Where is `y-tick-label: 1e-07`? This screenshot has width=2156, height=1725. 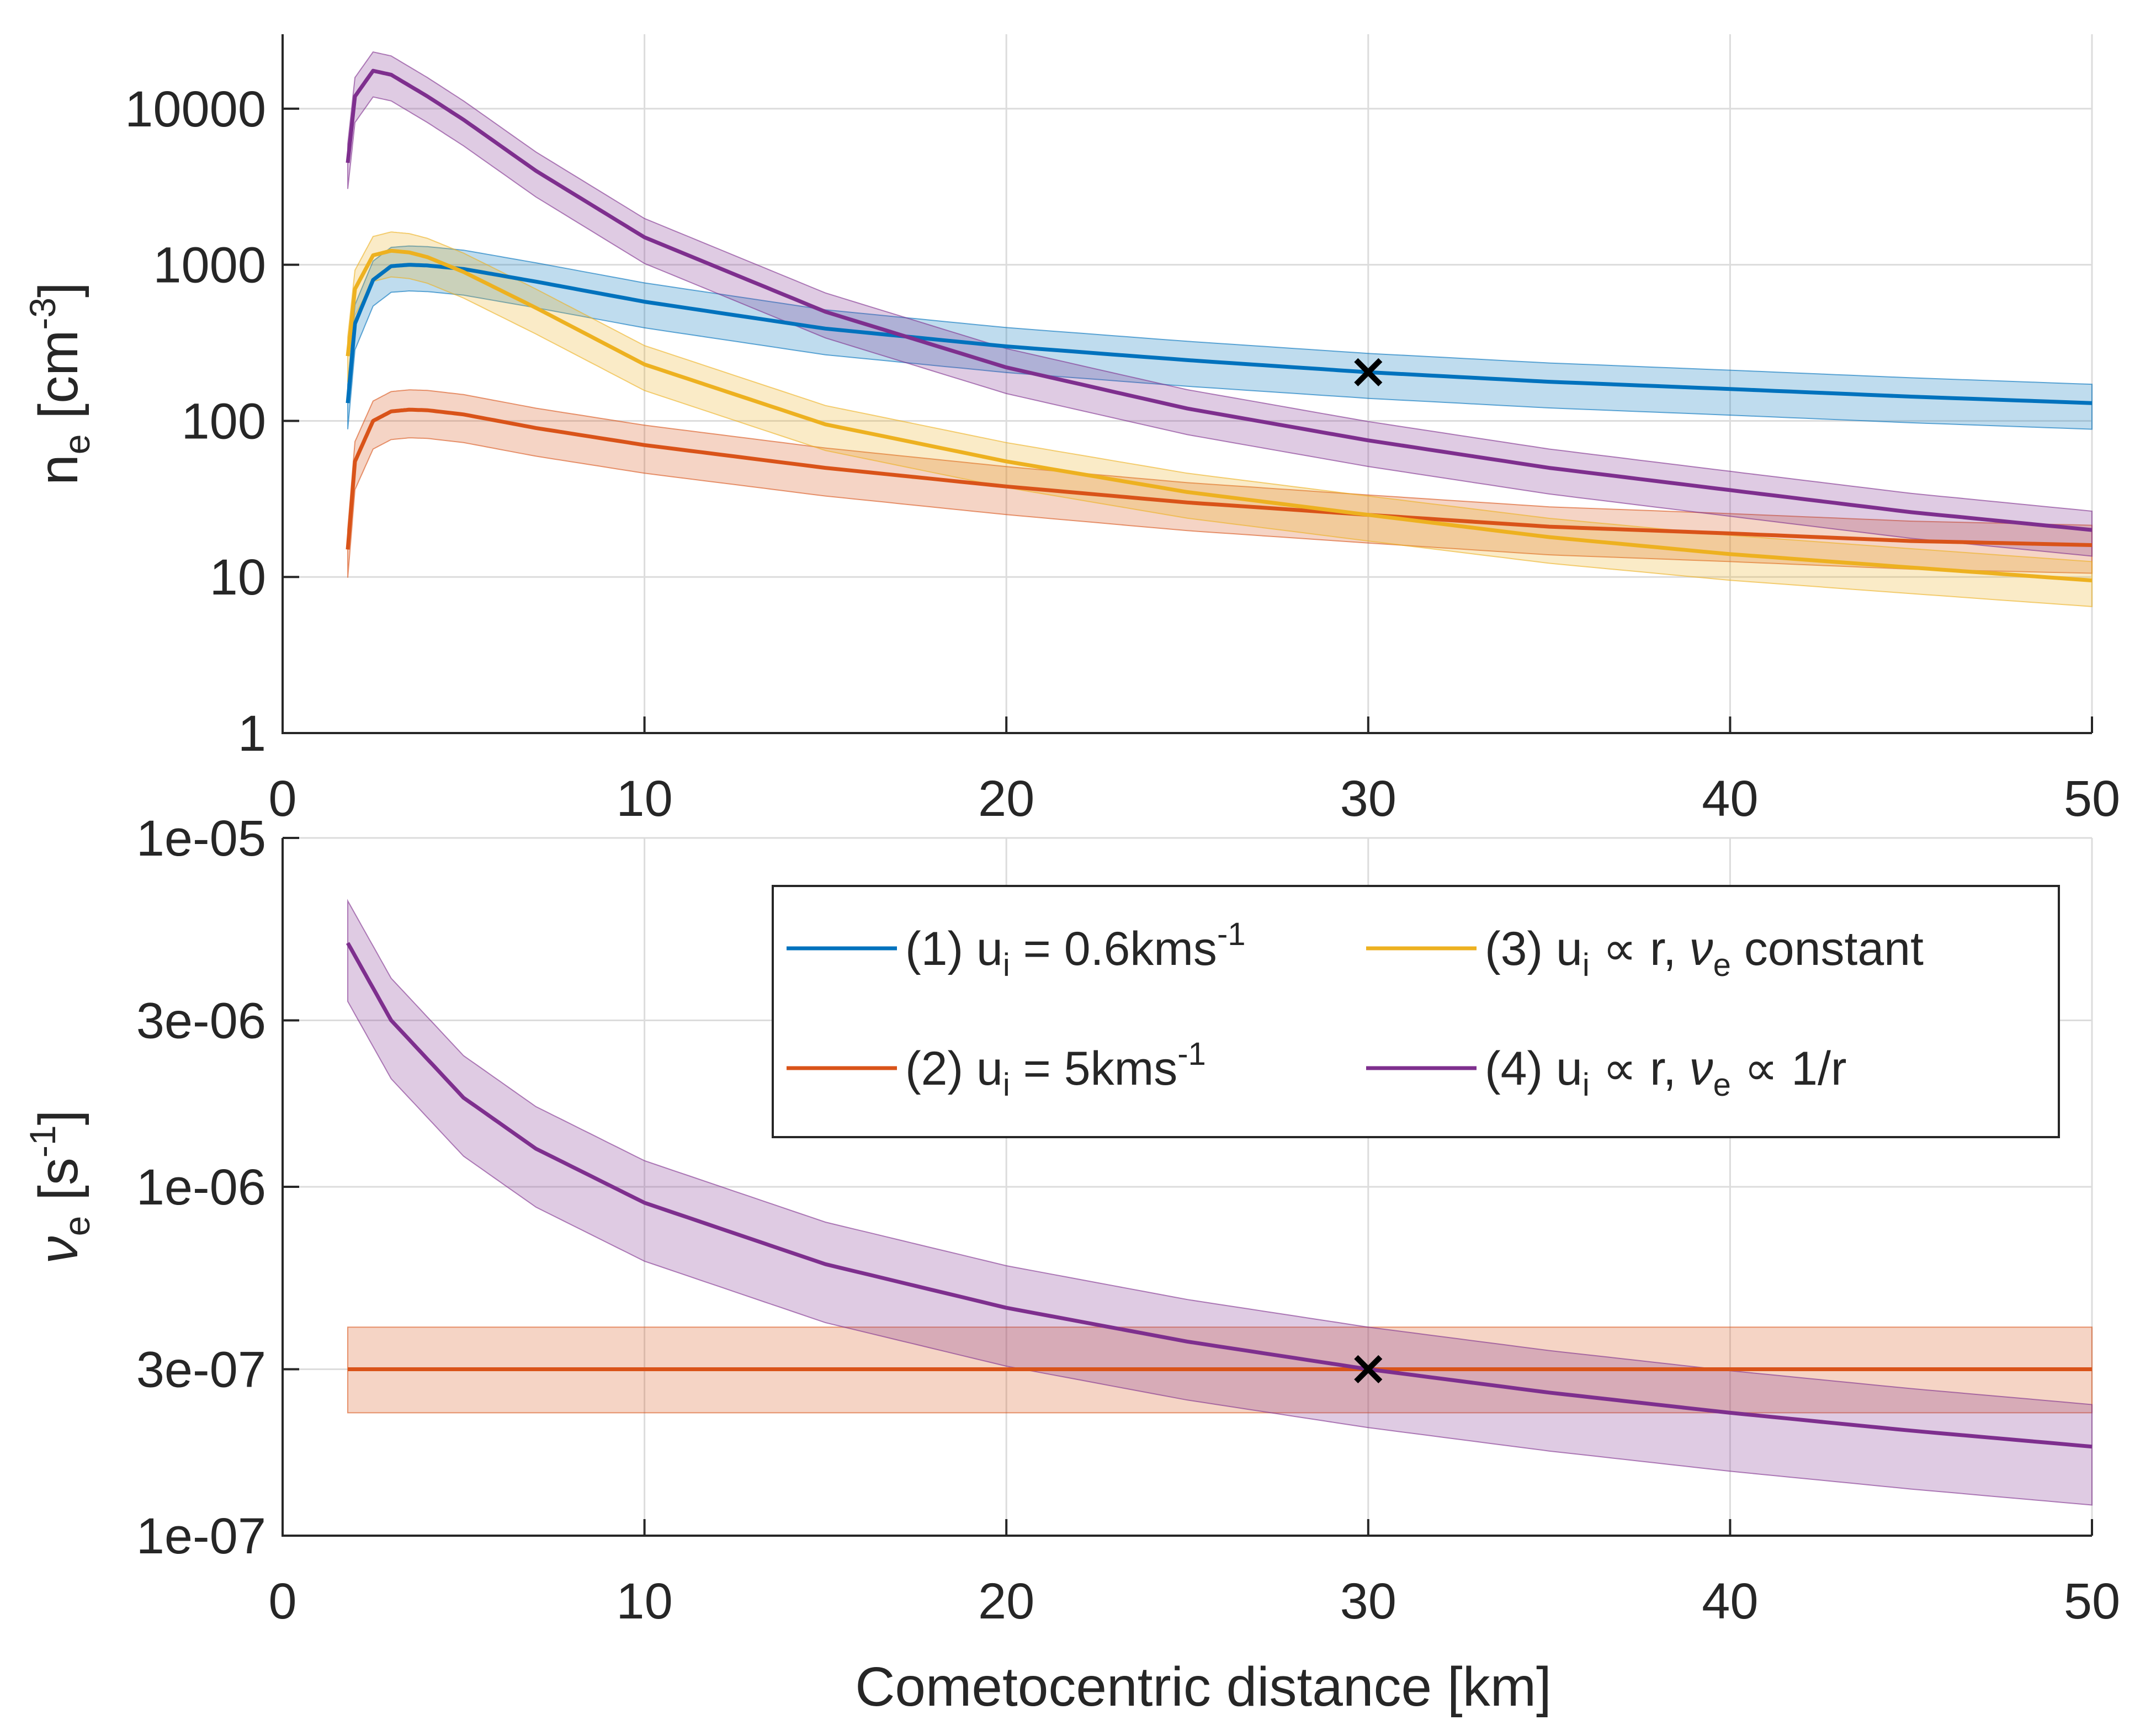
y-tick-label: 1e-07 is located at coordinates (201, 1536).